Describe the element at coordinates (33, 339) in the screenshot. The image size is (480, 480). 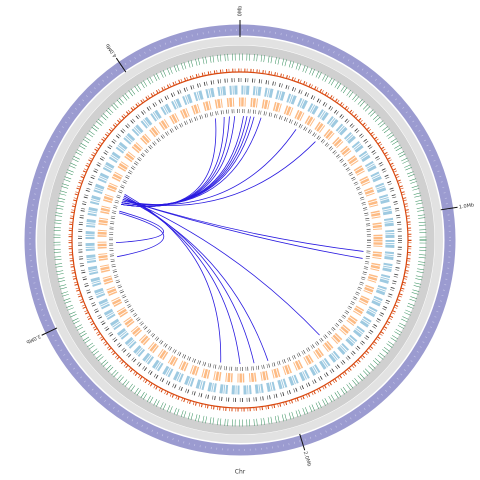
I see `tick-label: 3.0Mb` at that location.